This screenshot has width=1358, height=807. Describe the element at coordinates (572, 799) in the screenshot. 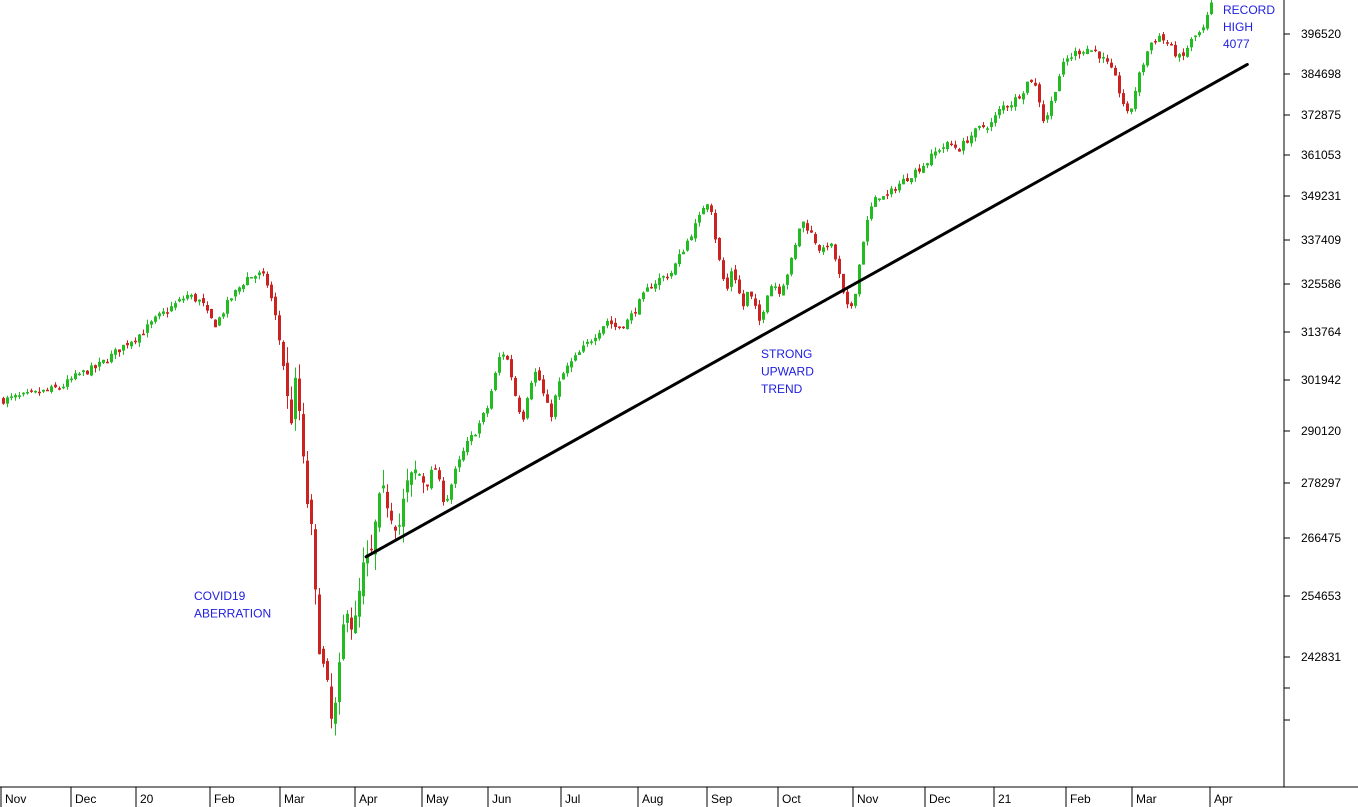

I see `x-tick-label: Jul` at that location.